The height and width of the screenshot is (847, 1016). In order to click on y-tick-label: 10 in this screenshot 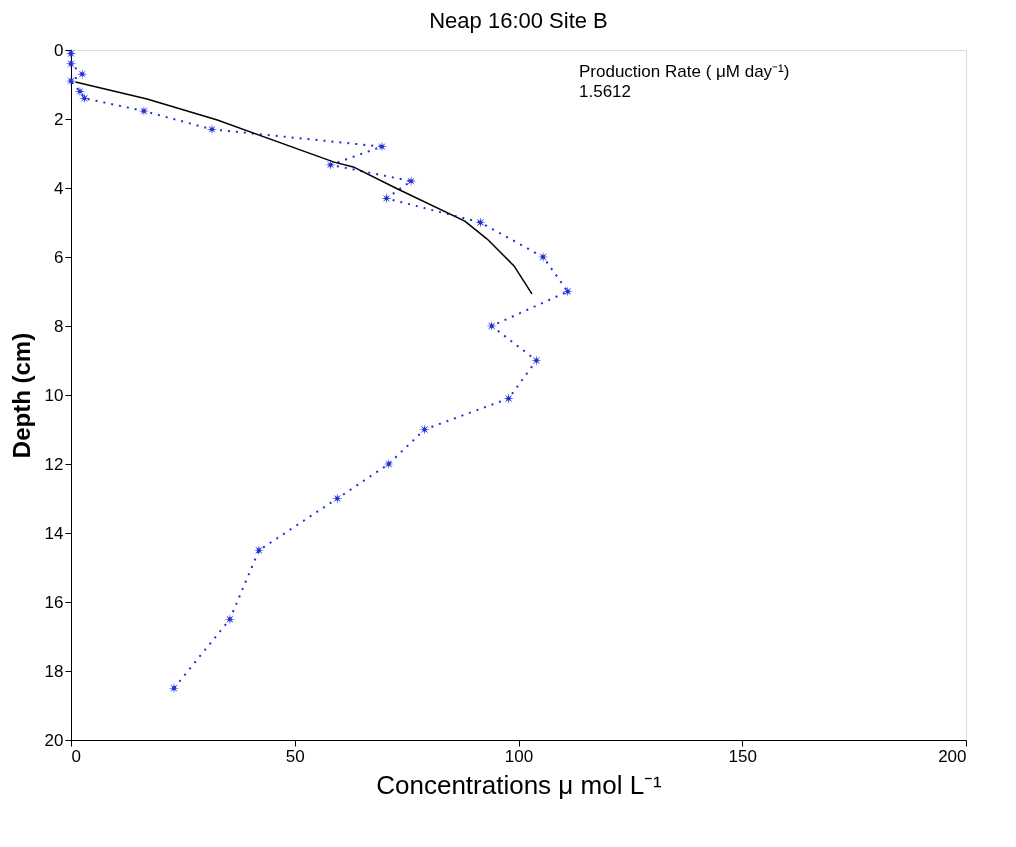, I will do `click(54, 395)`.